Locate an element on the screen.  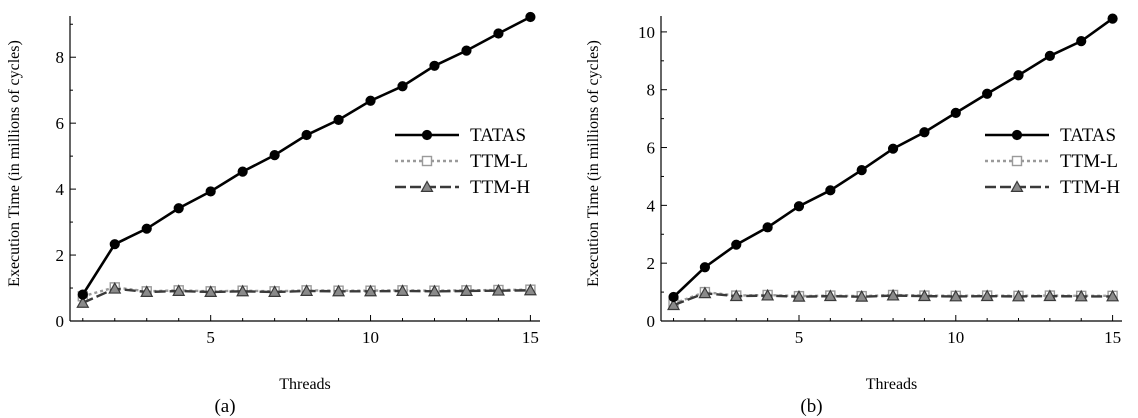
legend-marker-ttm-h is located at coordinates (1017, 186).